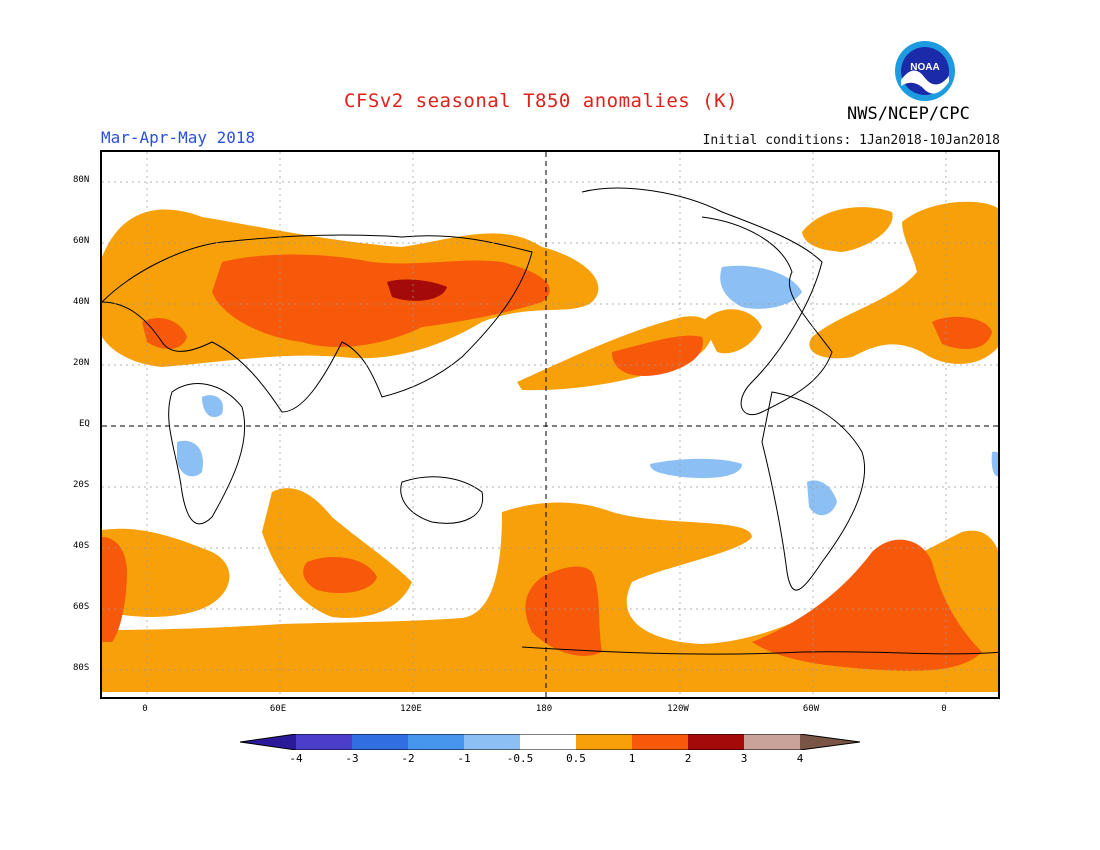  I want to click on agency-label: NWS/NCEP/CPC, so click(908, 114).